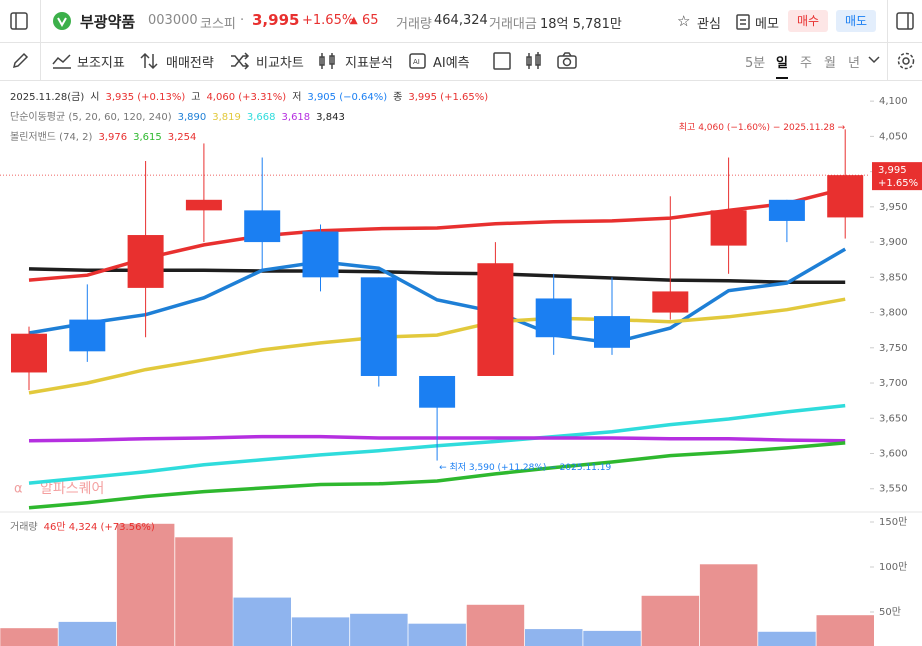  Describe the element at coordinates (502, 61) in the screenshot. I see `layout-icon` at that location.